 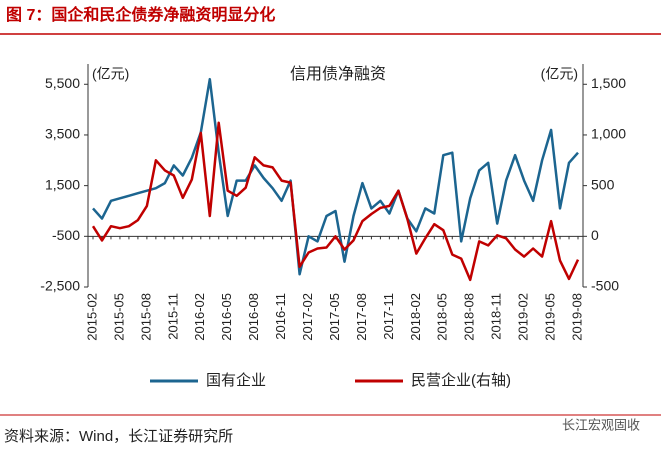 What do you see at coordinates (62, 134) in the screenshot?
I see `y-tick-label: 3,500` at bounding box center [62, 134].